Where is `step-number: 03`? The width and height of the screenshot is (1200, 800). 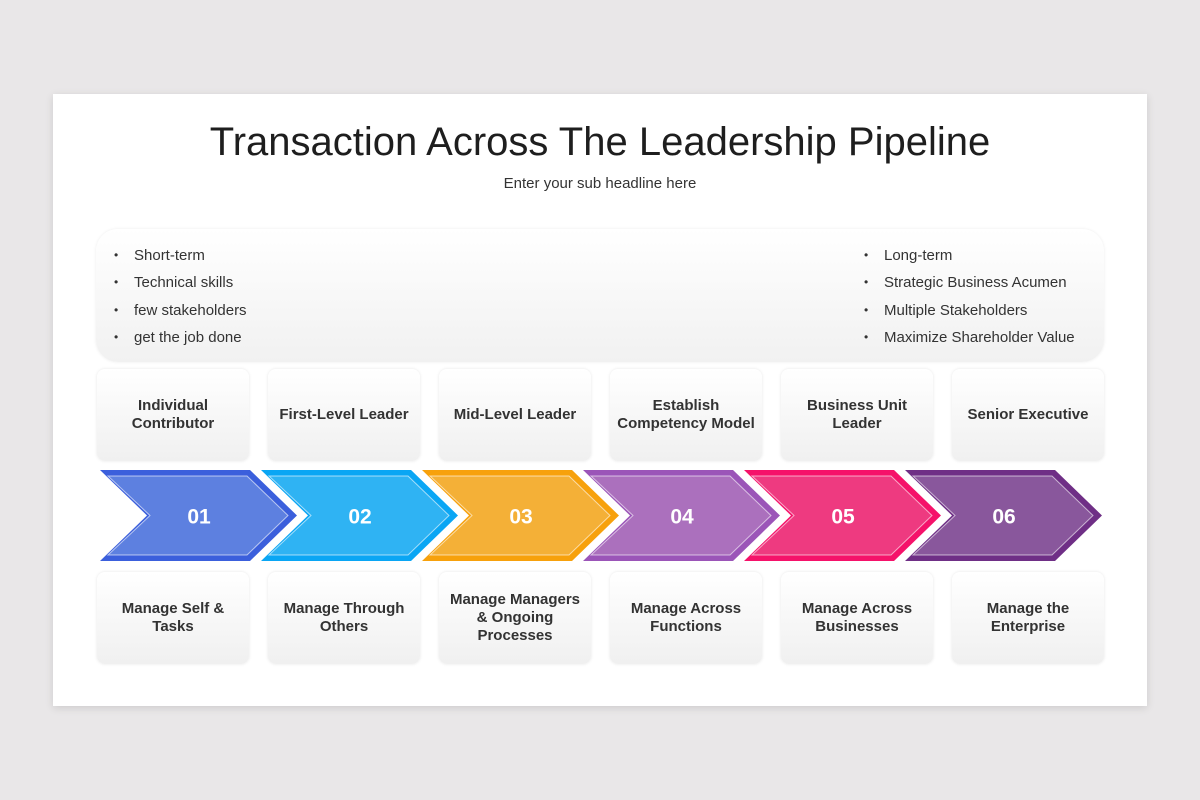
step-number: 03 is located at coordinates (520, 517).